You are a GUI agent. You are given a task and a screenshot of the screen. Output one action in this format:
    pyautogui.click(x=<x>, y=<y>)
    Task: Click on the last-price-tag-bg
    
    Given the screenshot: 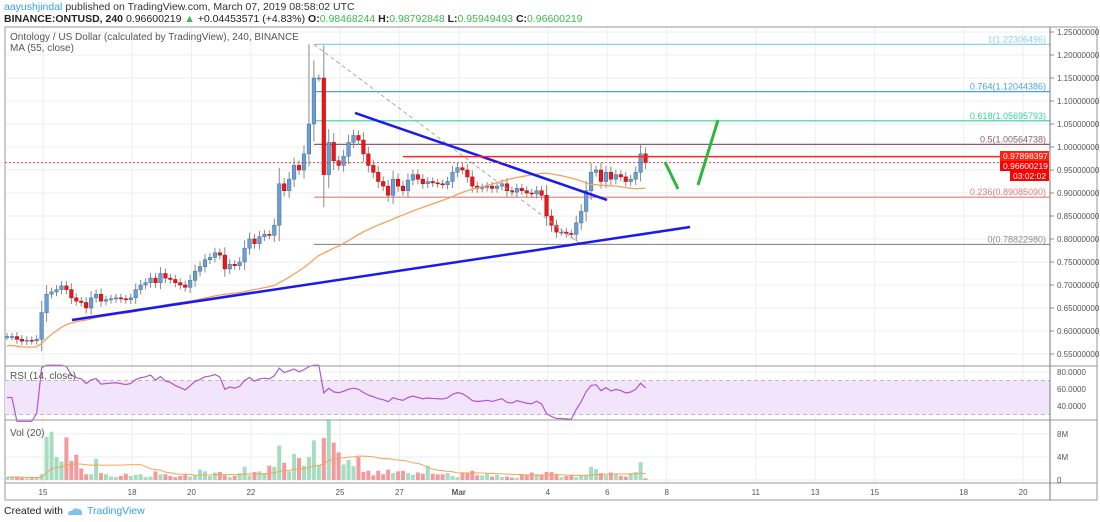 What is the action you would take?
    pyautogui.click(x=1024, y=166)
    